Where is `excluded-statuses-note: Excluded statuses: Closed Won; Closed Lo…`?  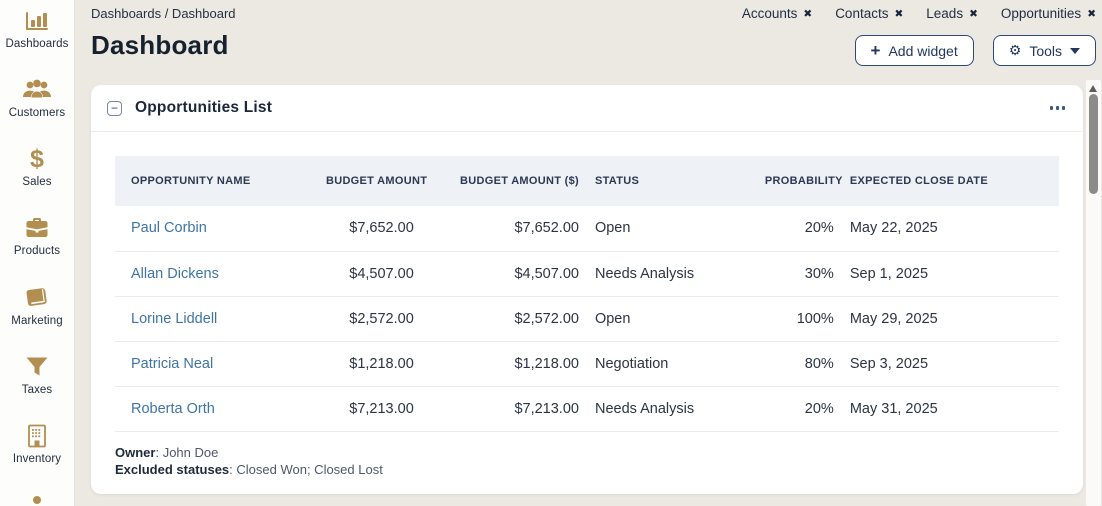
excluded-statuses-note: Excluded statuses: Closed Won; Closed Lo… is located at coordinates (249, 469).